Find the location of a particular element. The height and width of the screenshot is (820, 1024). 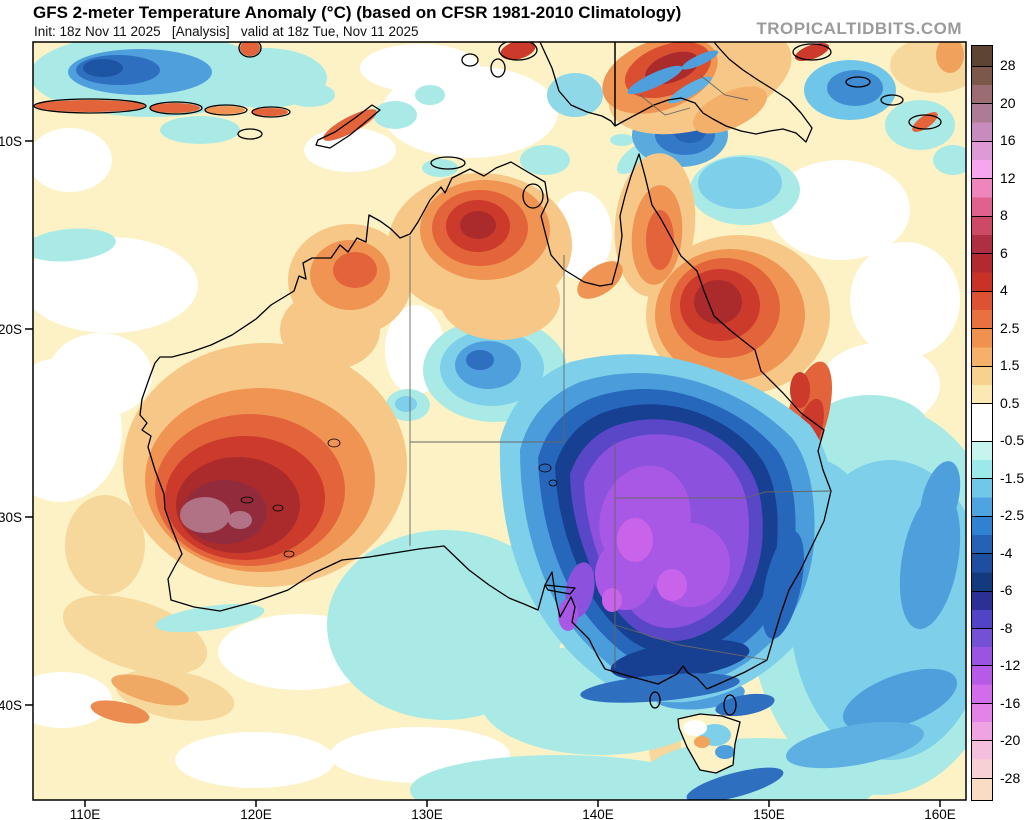

lon-tick-label: 110E is located at coordinates (85, 813).